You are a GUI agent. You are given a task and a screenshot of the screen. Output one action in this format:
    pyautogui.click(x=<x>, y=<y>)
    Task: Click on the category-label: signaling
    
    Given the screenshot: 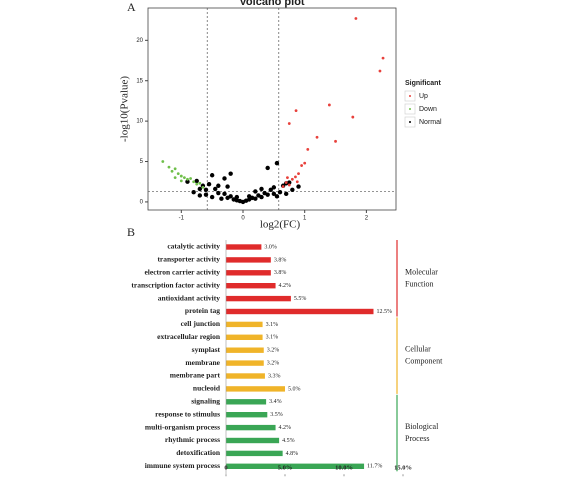 What is the action you would take?
    pyautogui.click(x=205, y=401)
    